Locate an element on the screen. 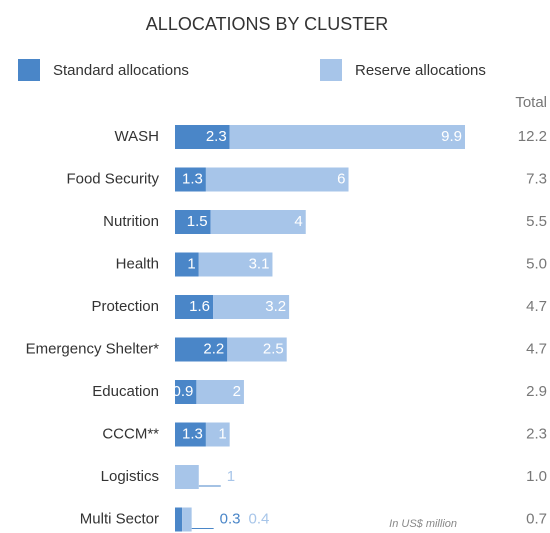  value-label: 9.9 is located at coordinates (451, 136).